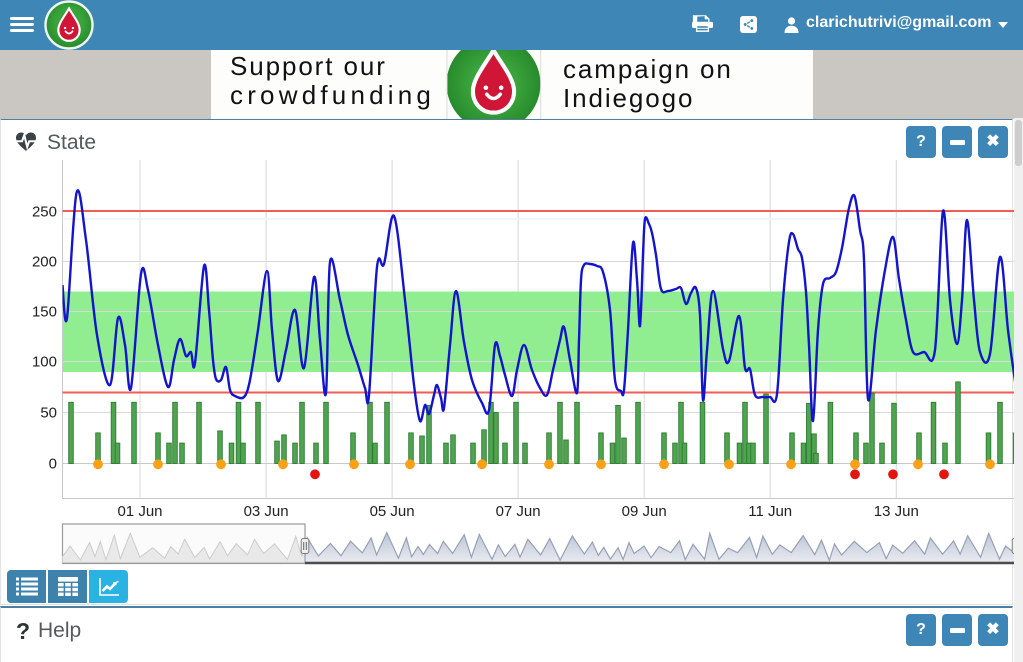 The height and width of the screenshot is (662, 1023). What do you see at coordinates (644, 511) in the screenshot?
I see `svg-text: 09 Jun` at bounding box center [644, 511].